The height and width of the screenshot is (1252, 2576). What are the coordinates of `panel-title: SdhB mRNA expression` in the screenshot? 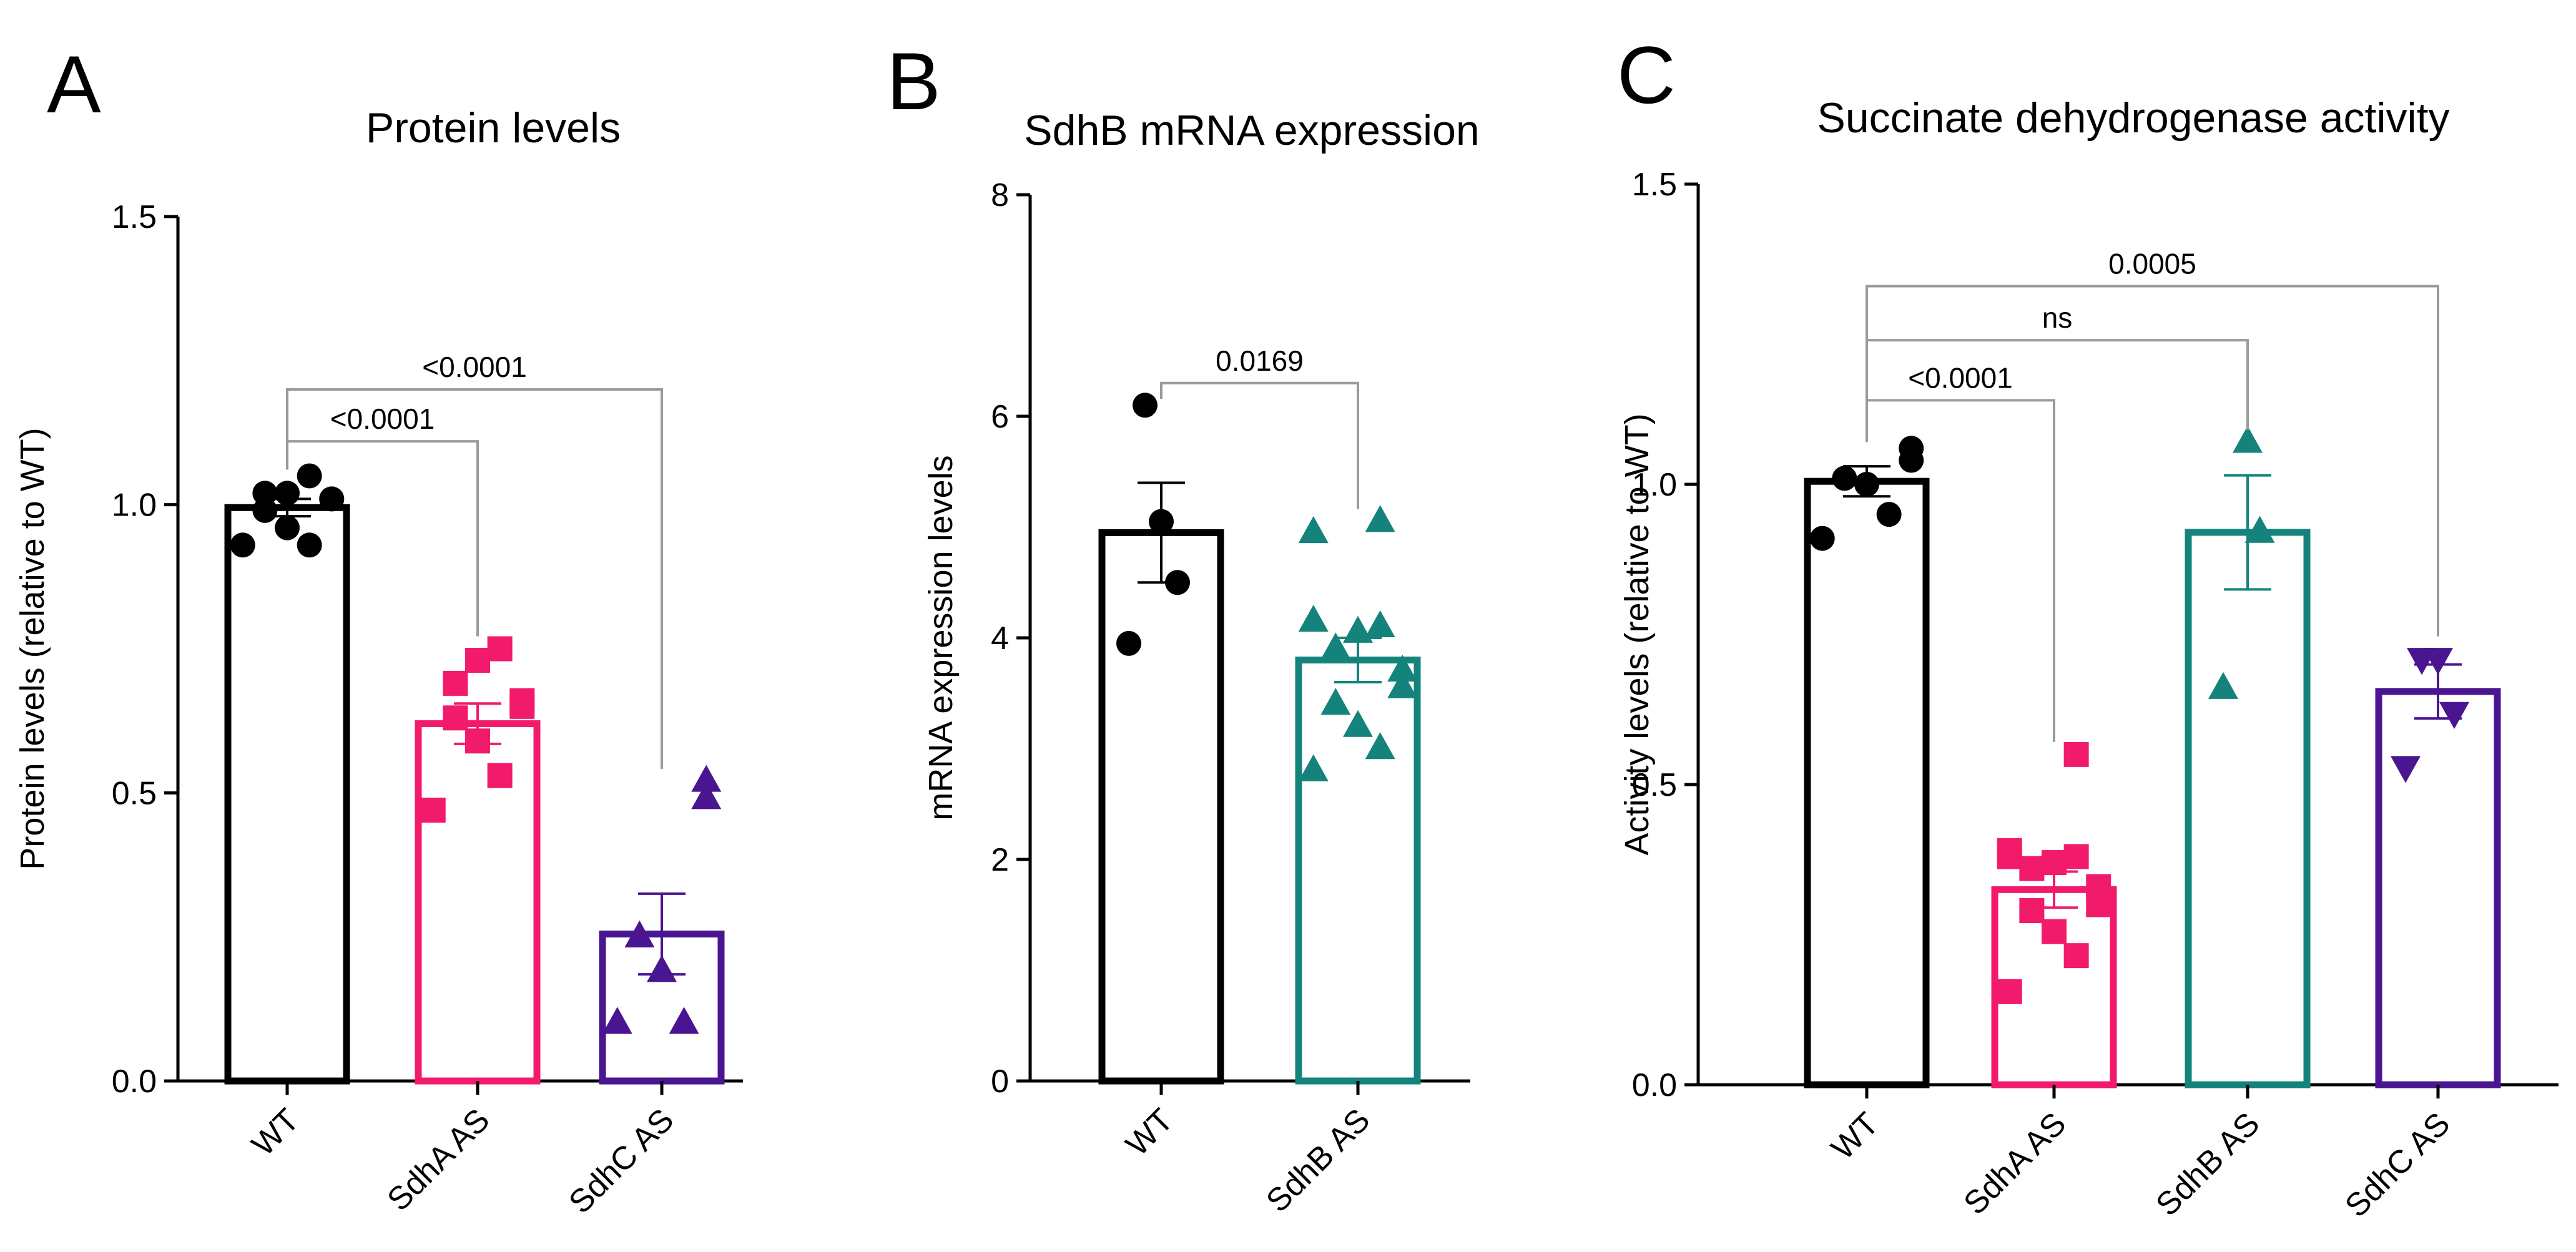 It's located at (1251, 130).